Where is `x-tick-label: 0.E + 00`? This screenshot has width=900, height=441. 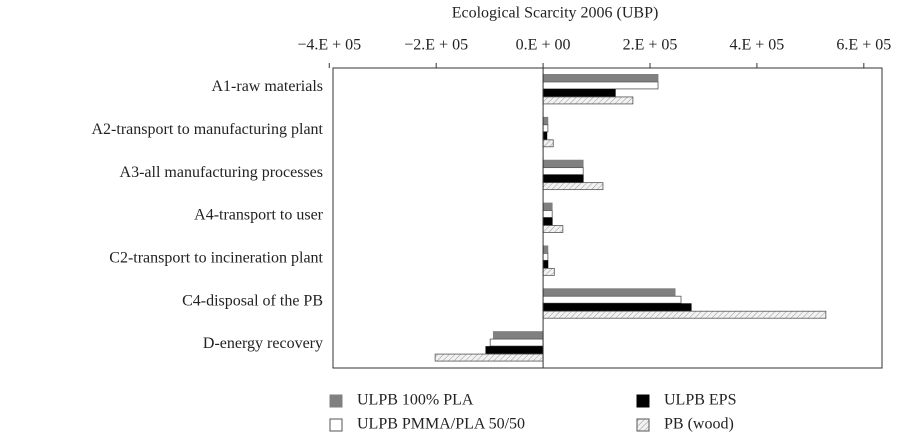 x-tick-label: 0.E + 00 is located at coordinates (543, 45).